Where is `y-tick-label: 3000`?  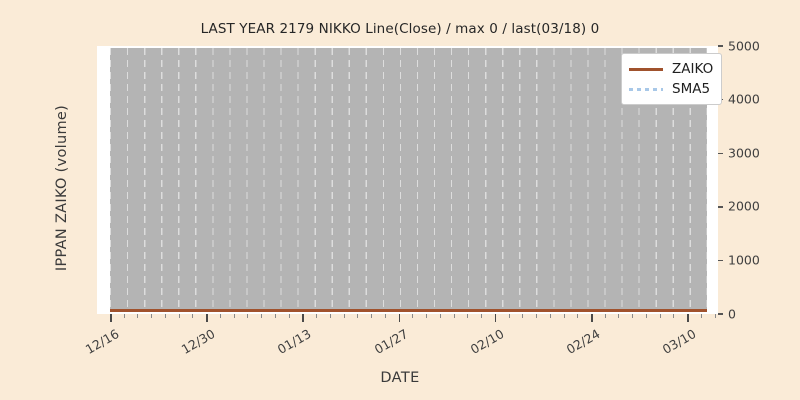
y-tick-label: 3000 is located at coordinates (744, 153).